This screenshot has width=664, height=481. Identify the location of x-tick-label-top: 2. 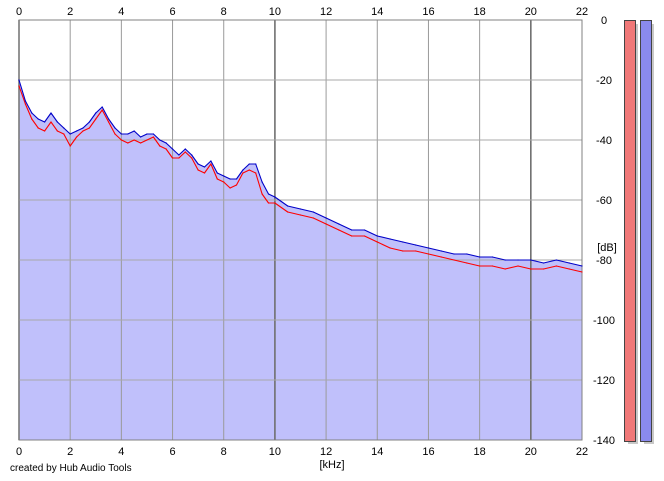
(70, 12).